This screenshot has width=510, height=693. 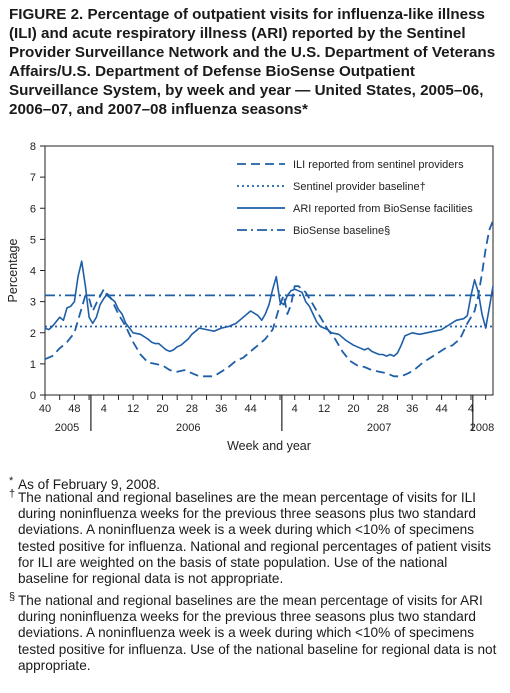 What do you see at coordinates (33, 147) in the screenshot?
I see `y-tick-label: 8` at bounding box center [33, 147].